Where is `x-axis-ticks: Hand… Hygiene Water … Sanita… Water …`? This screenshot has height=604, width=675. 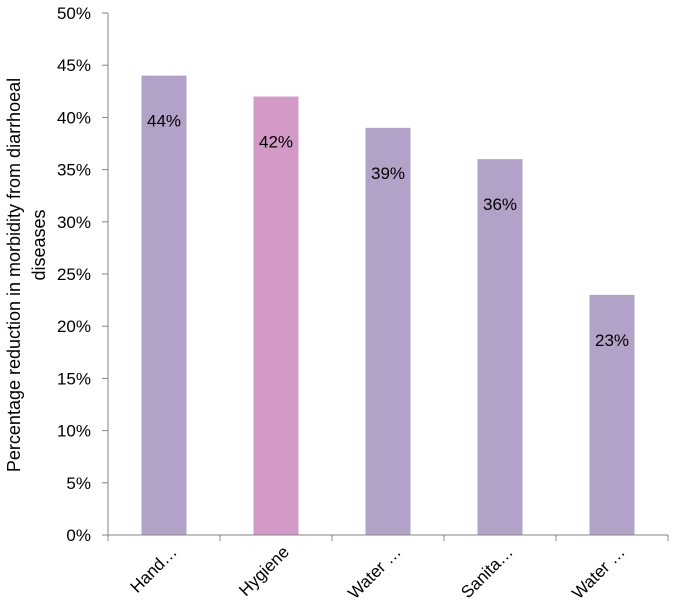
x-axis-ticks: Hand… Hygiene Water … Sanita… Water … is located at coordinates (388, 569).